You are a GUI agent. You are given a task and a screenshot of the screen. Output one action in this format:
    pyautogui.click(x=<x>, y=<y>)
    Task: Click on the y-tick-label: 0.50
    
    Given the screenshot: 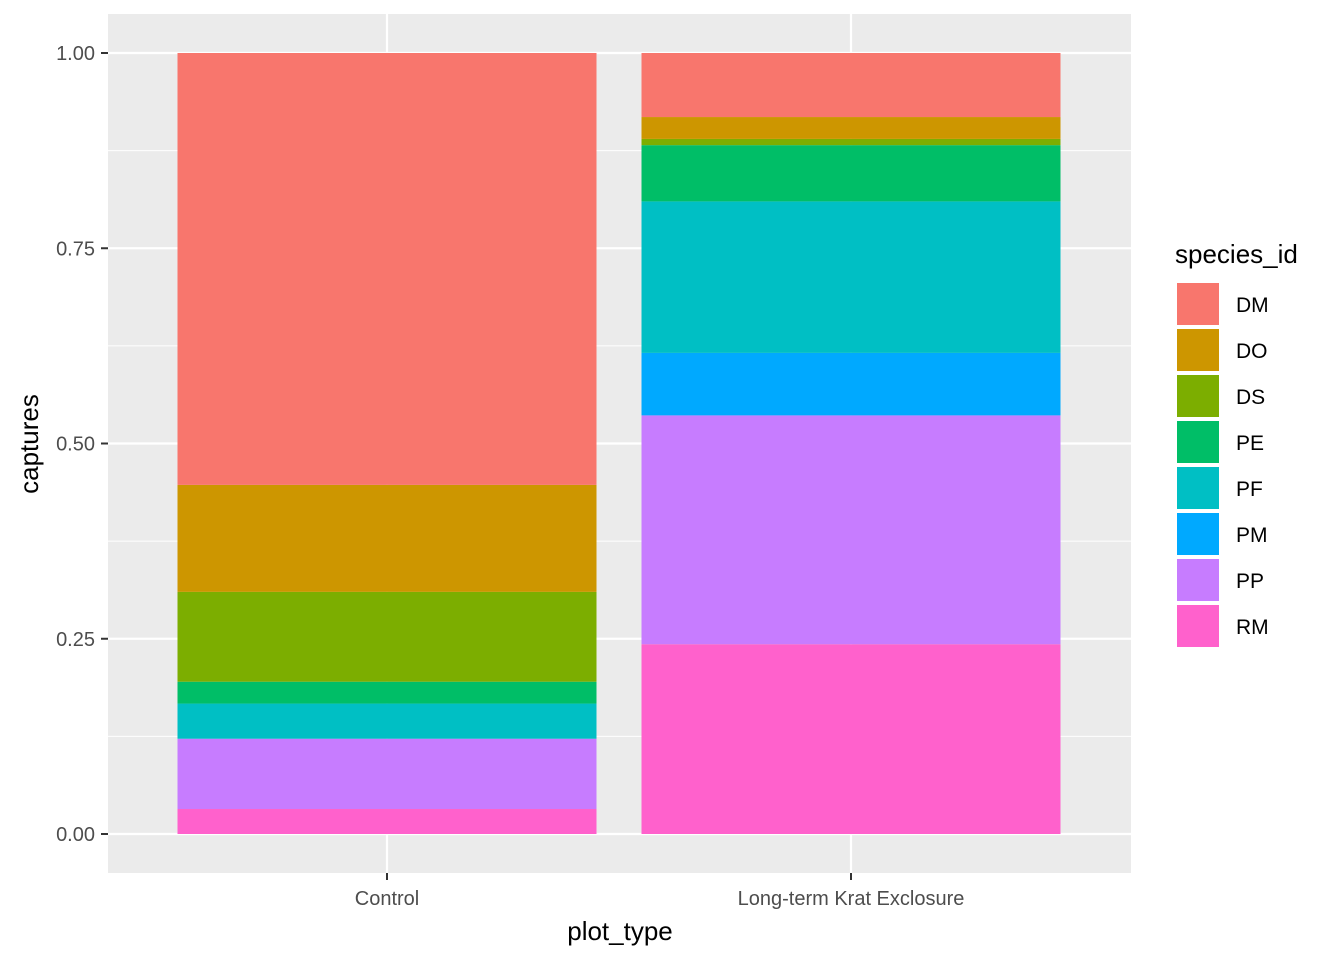 What is the action you would take?
    pyautogui.click(x=75, y=445)
    